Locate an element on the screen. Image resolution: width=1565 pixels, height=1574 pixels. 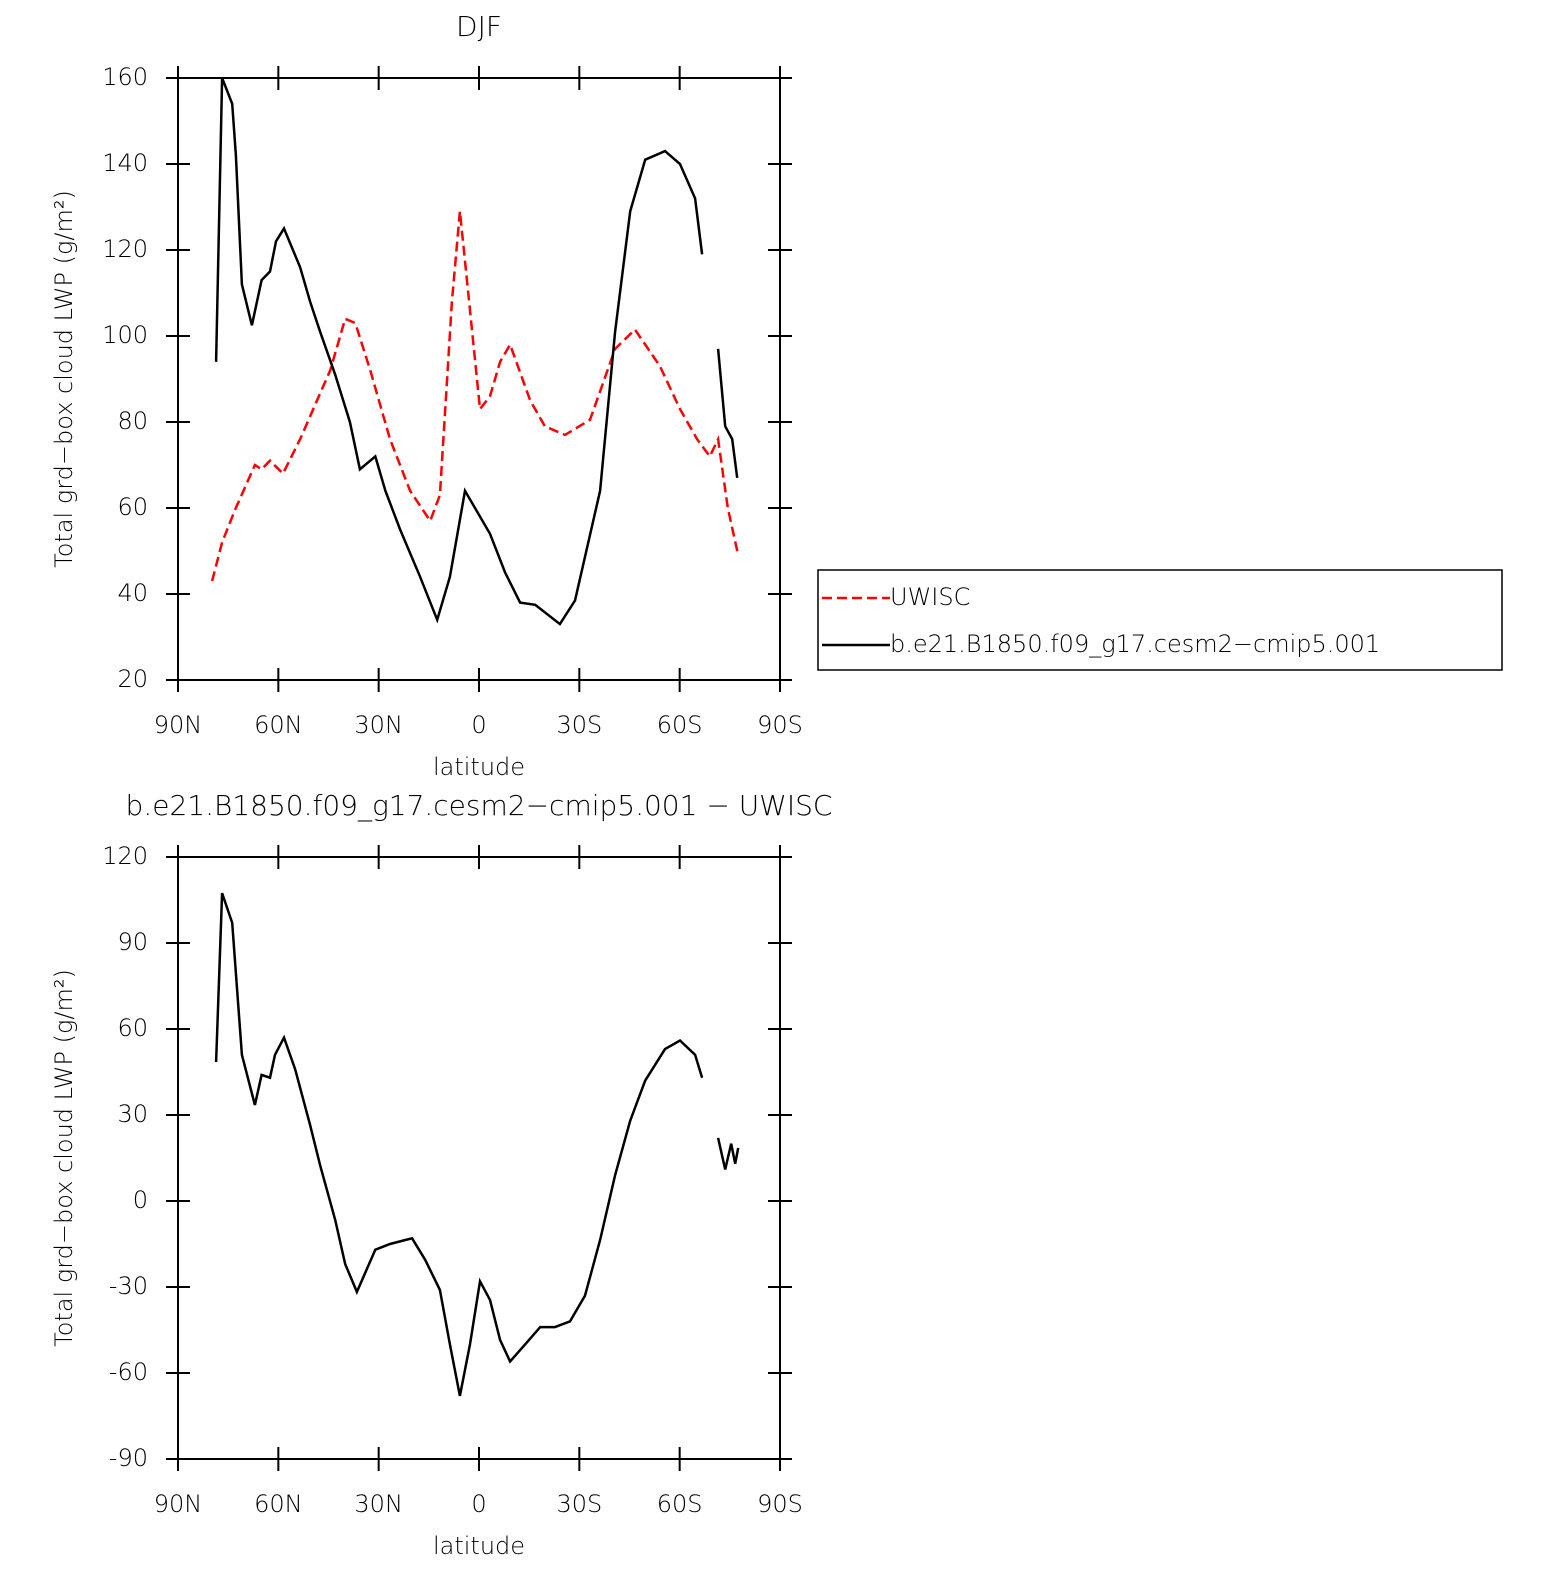
y-tick-label: 0 is located at coordinates (140, 1200).